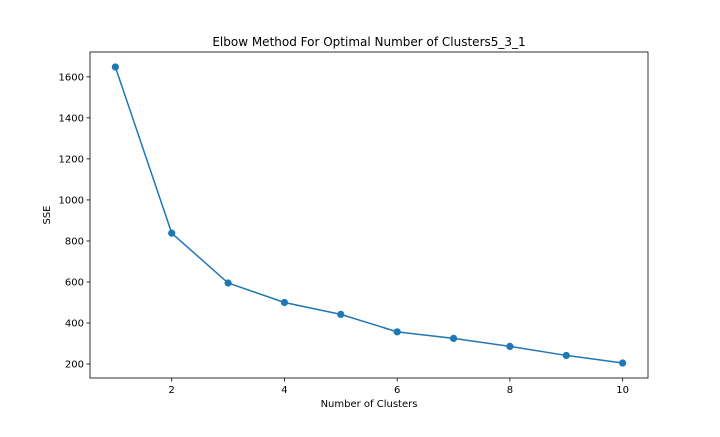  Describe the element at coordinates (71, 159) in the screenshot. I see `y-tick-label: 1200` at that location.